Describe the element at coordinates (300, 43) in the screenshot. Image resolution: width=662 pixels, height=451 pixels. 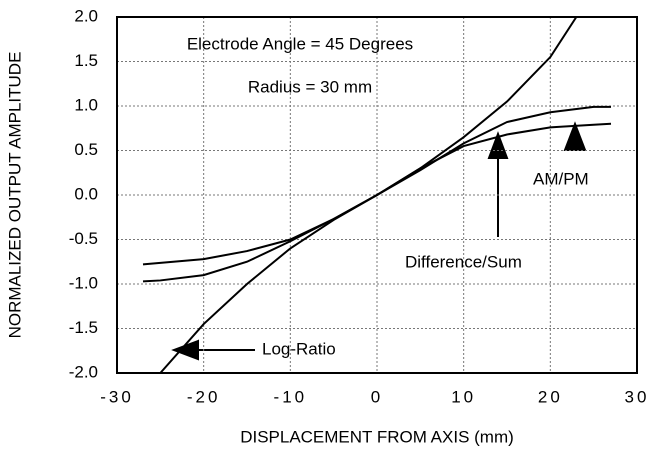
I see `annotation: Electrode Angle = 45 Degrees` at that location.